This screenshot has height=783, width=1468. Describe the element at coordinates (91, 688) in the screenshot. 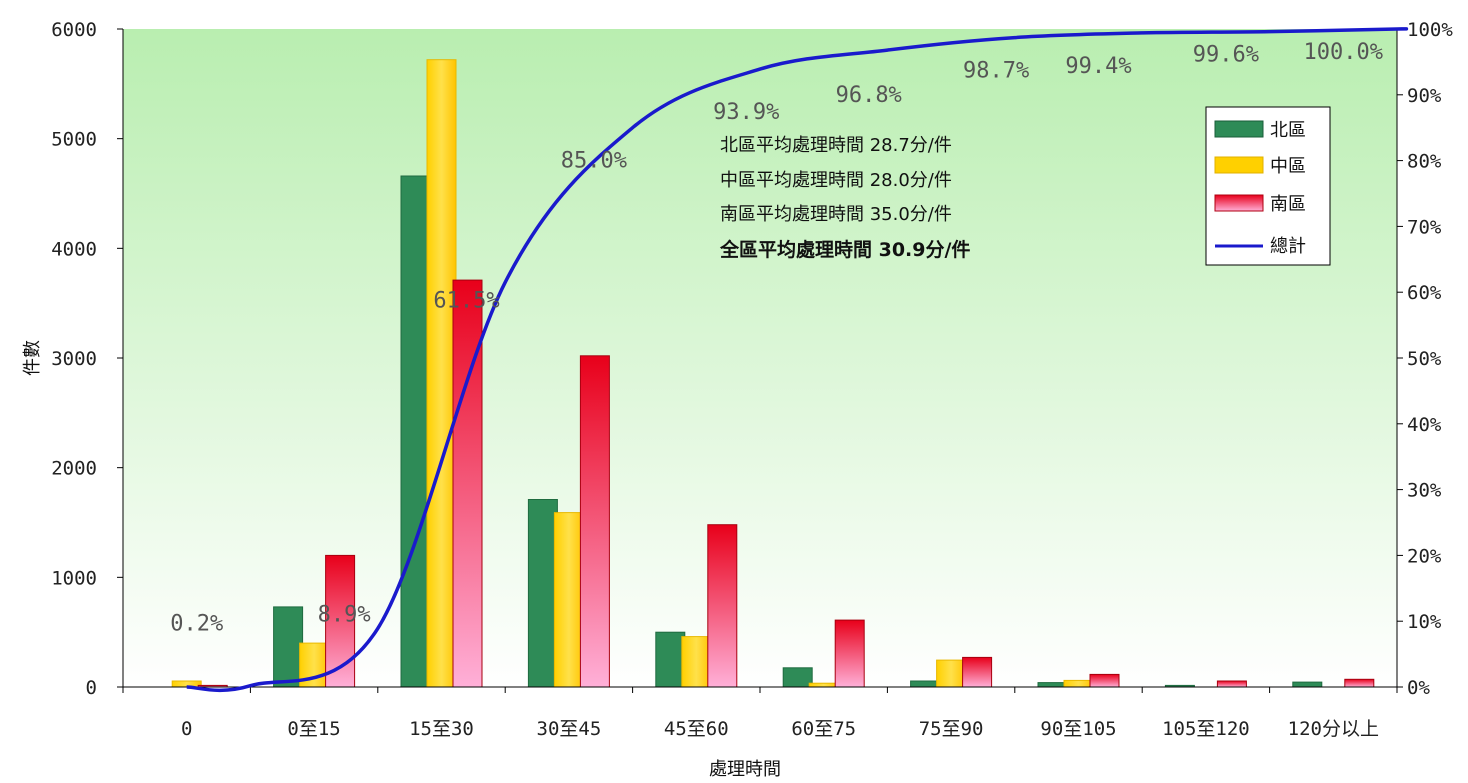

I see `y-tick-label: 0` at that location.